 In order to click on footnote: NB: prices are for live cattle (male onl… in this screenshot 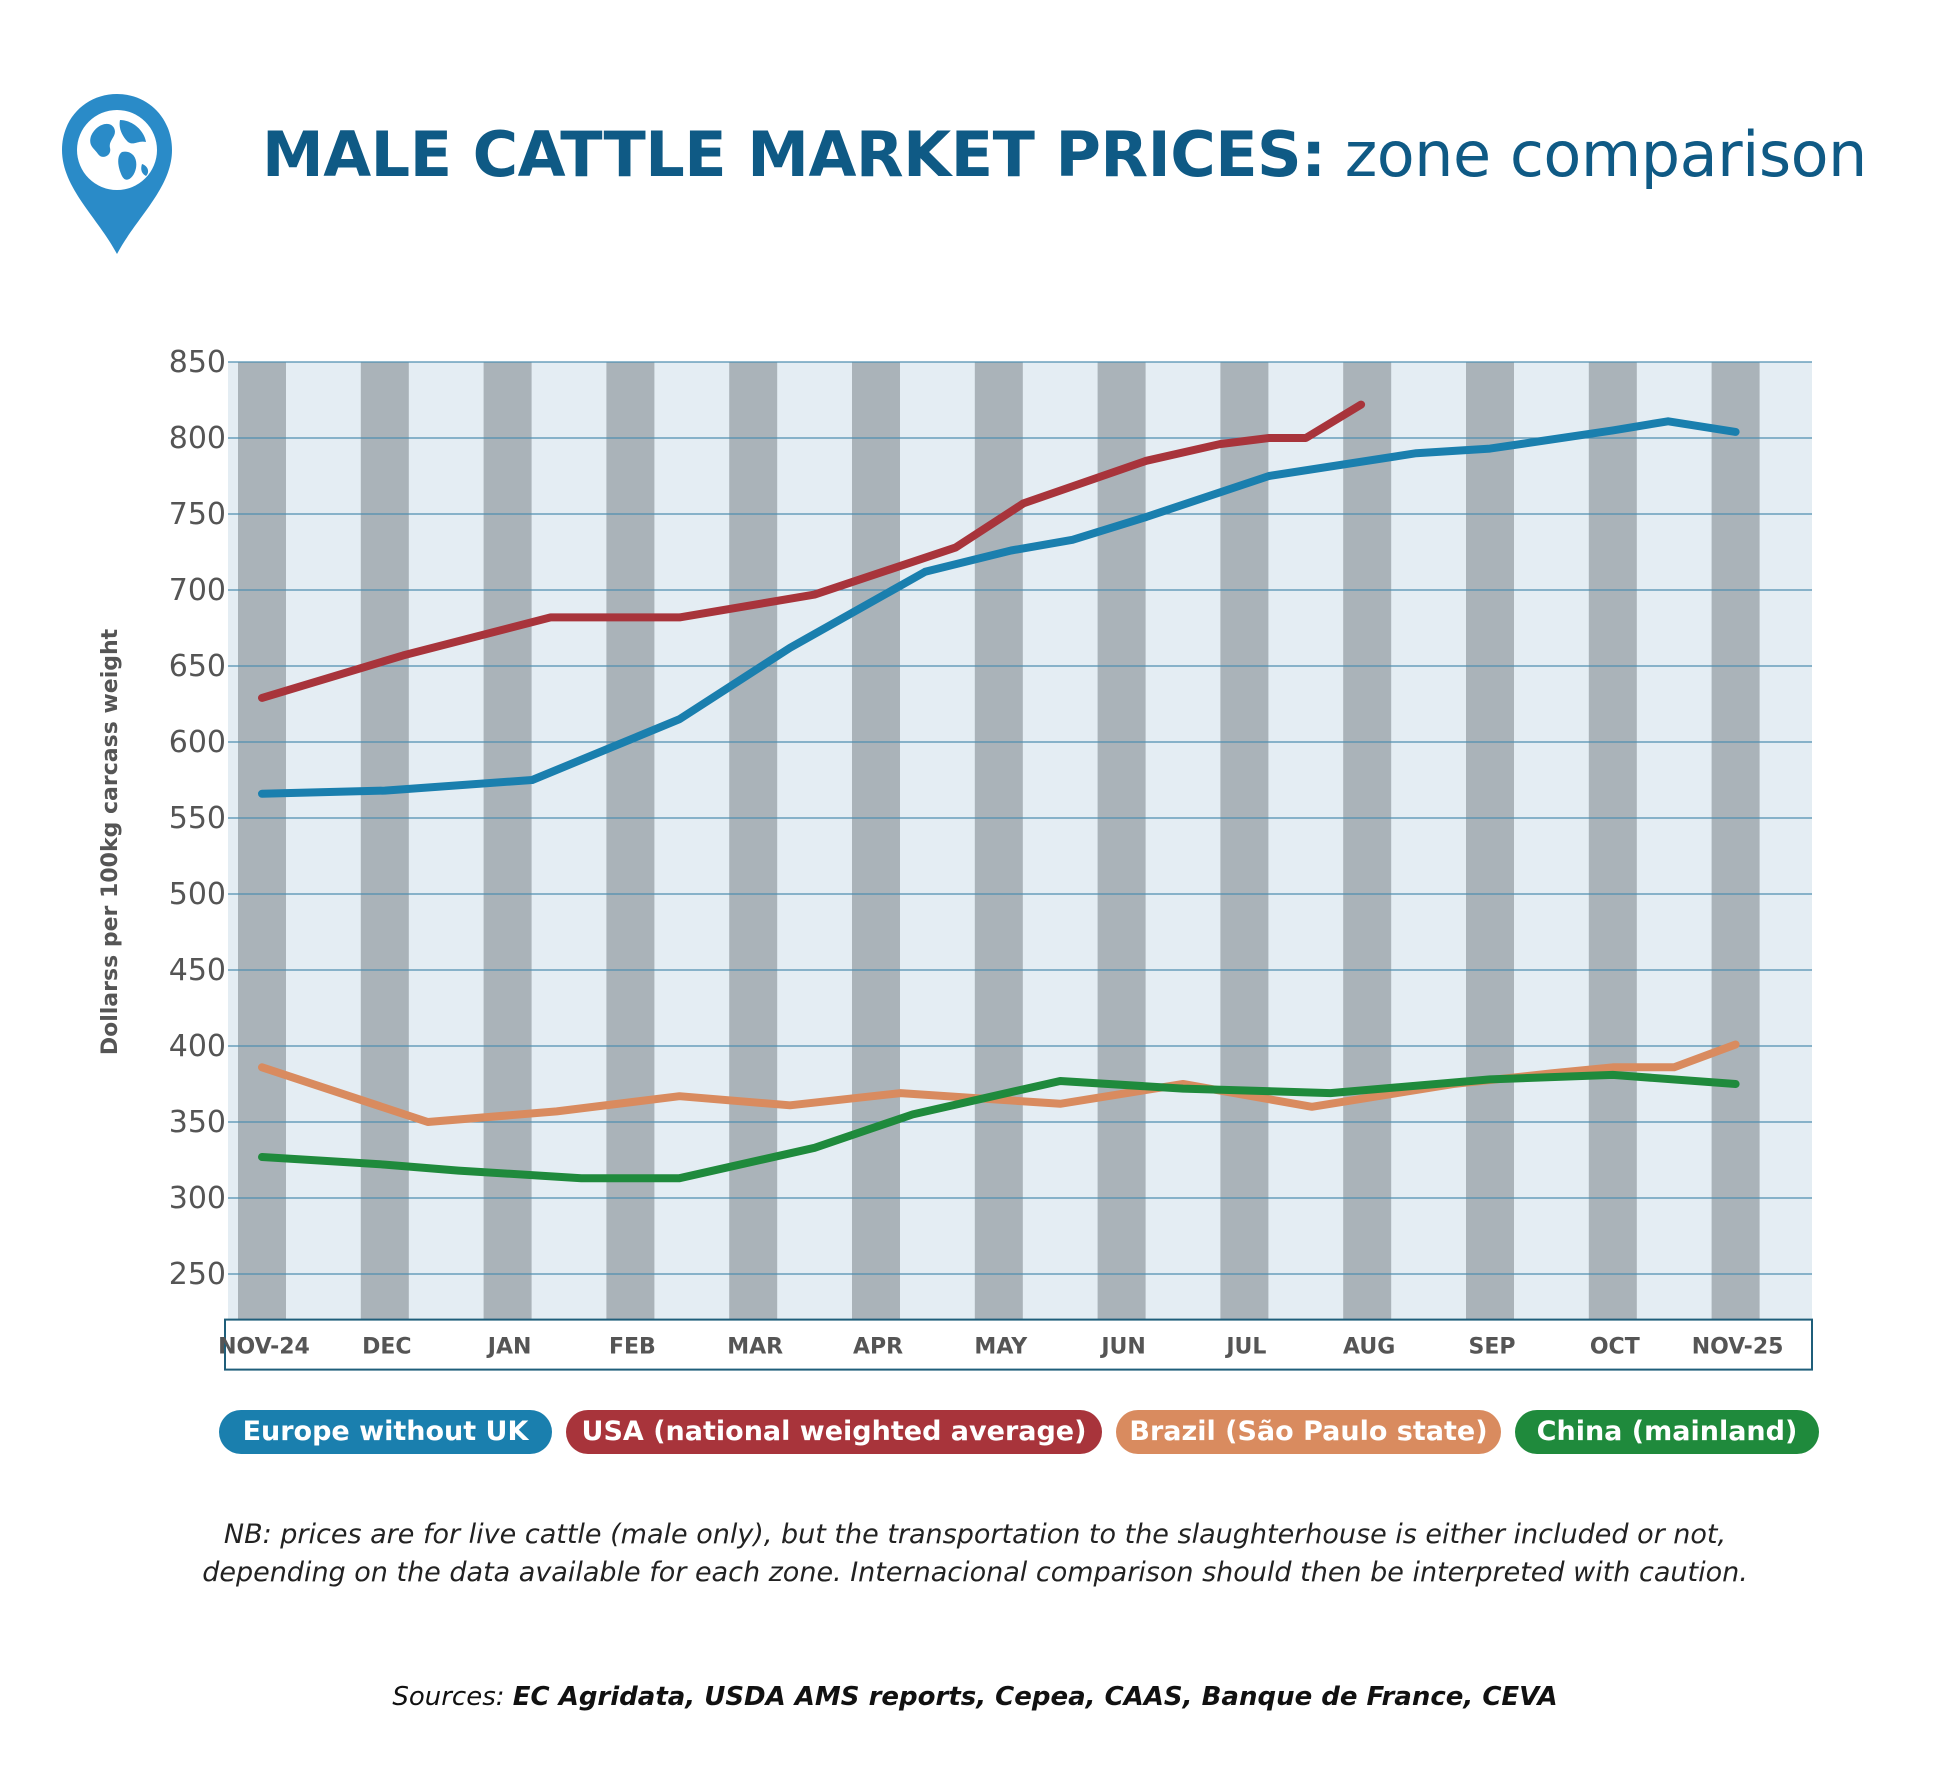, I will do `click(975, 1554)`.